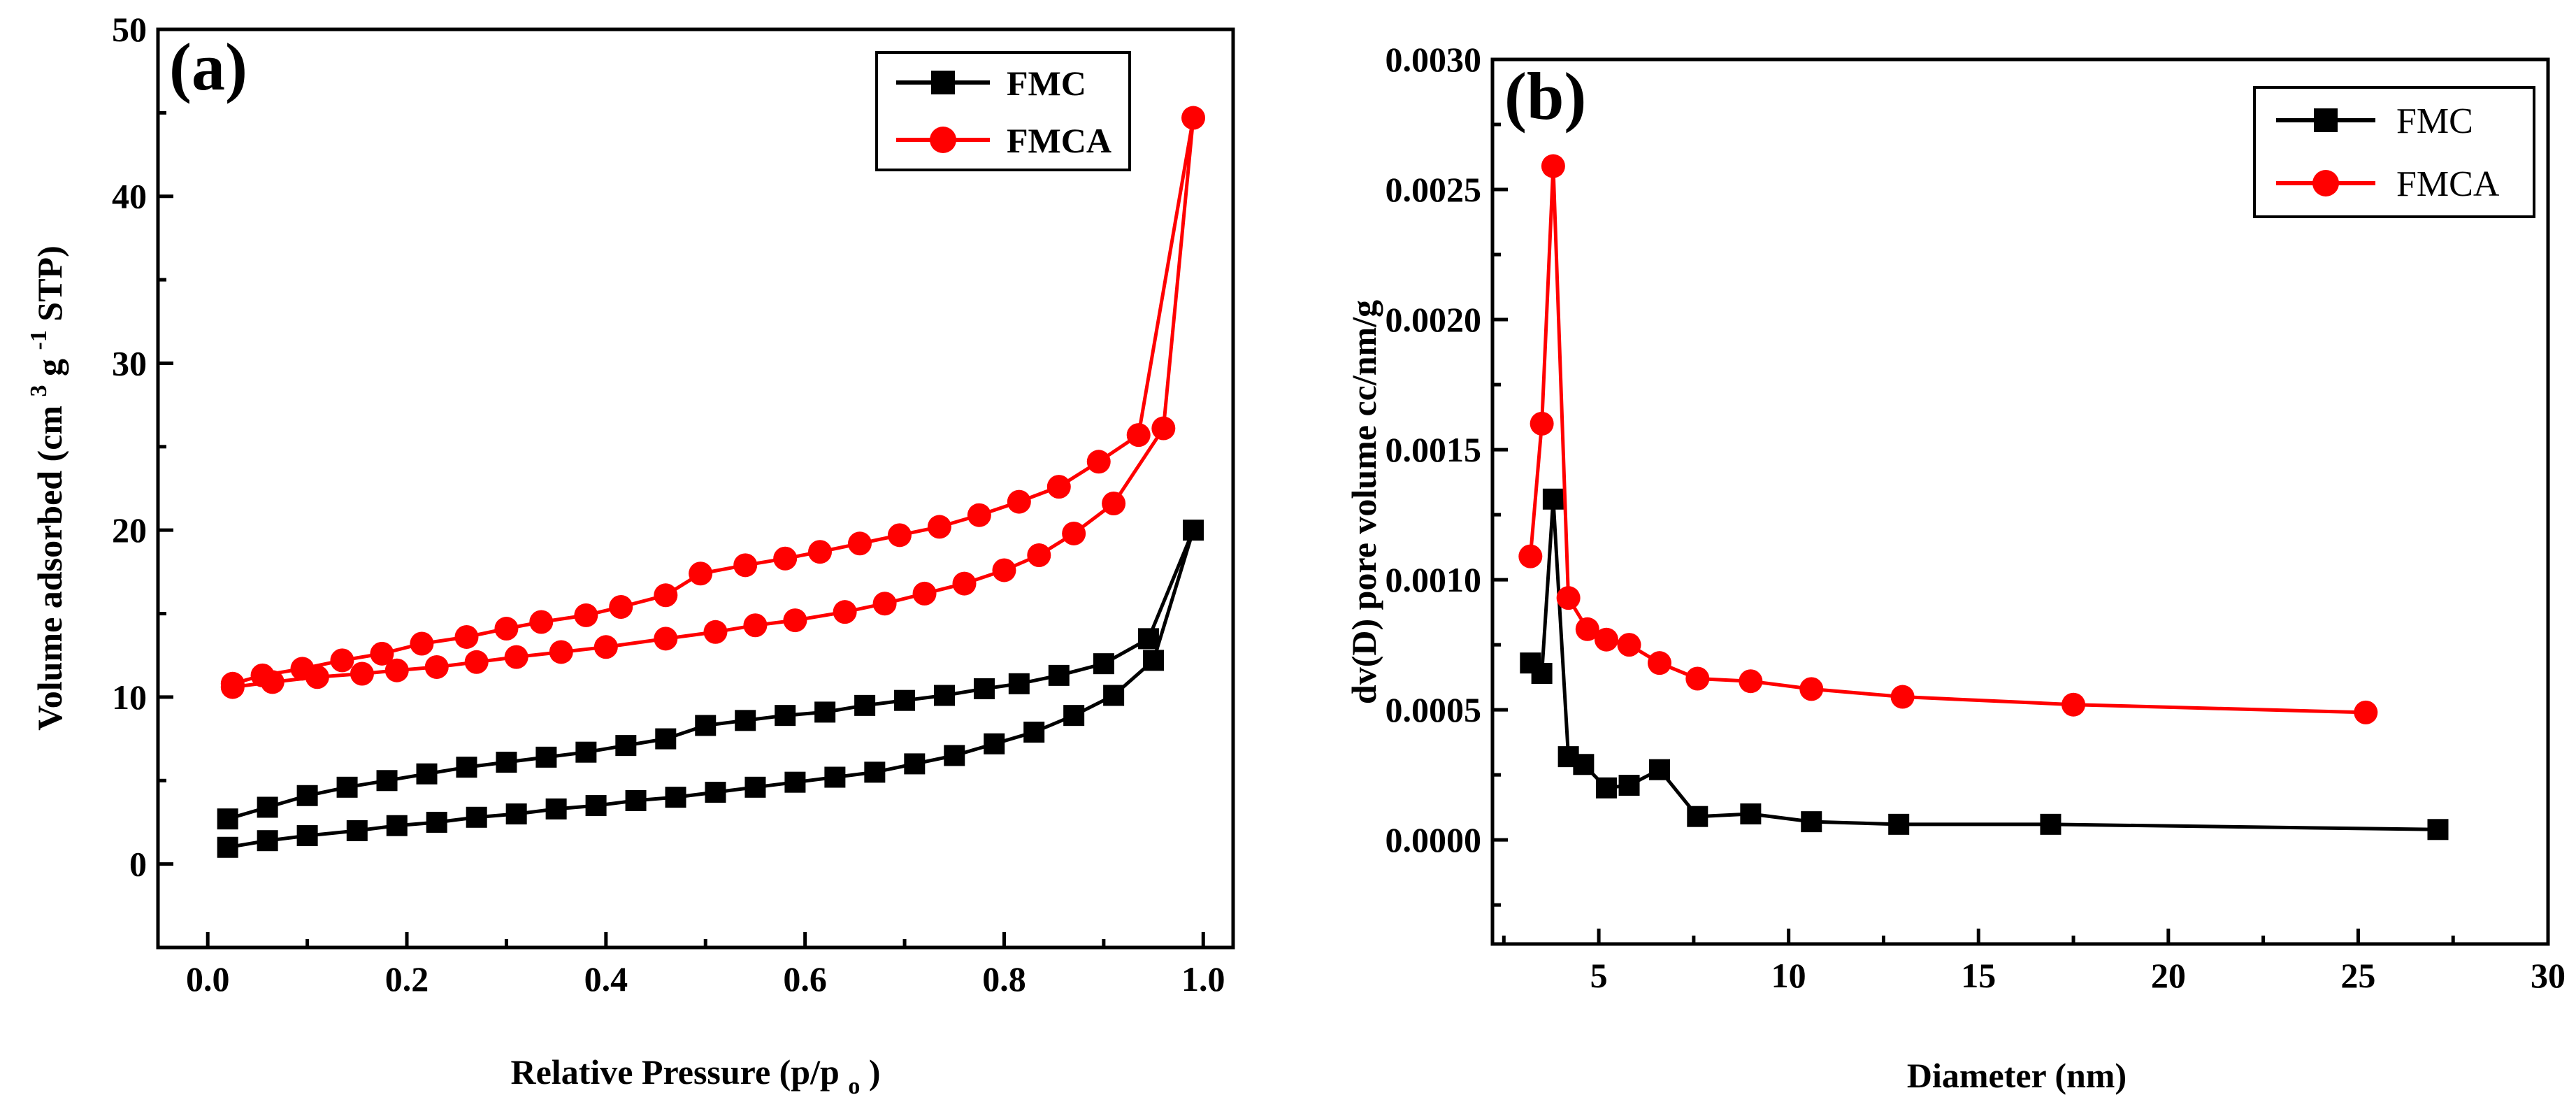 This screenshot has width=2576, height=1116. I want to click on y-tick-label: 0.0025, so click(1434, 189).